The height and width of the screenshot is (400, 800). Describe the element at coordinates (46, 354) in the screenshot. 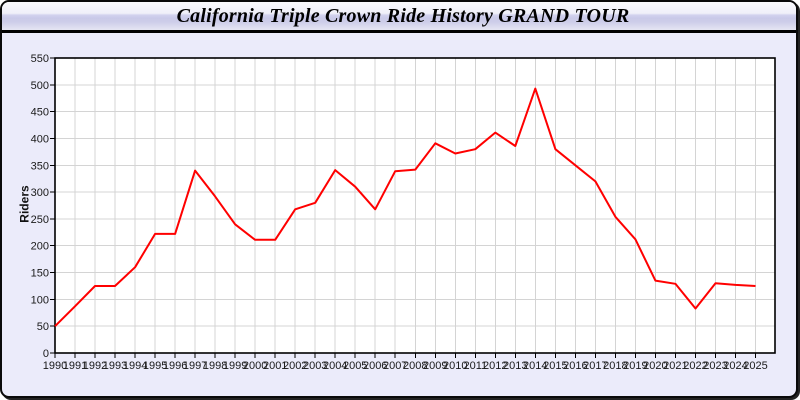

I see `svg-text: 0` at that location.